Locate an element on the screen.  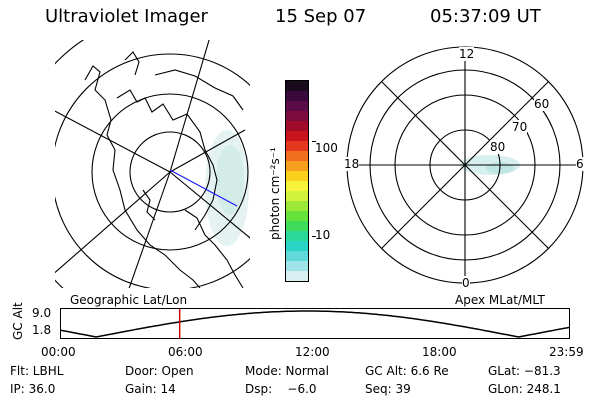
info-gc-alt: GC Alt: 6.6 Re is located at coordinates (407, 371).